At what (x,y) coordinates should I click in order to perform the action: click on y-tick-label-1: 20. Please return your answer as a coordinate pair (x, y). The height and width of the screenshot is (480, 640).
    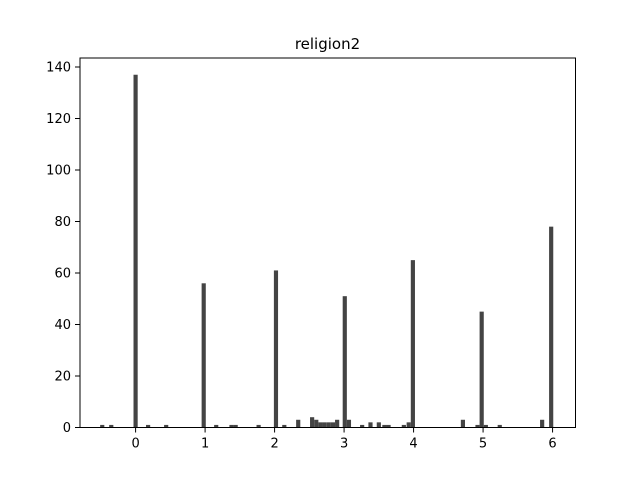
    Looking at the image, I should click on (62, 377).